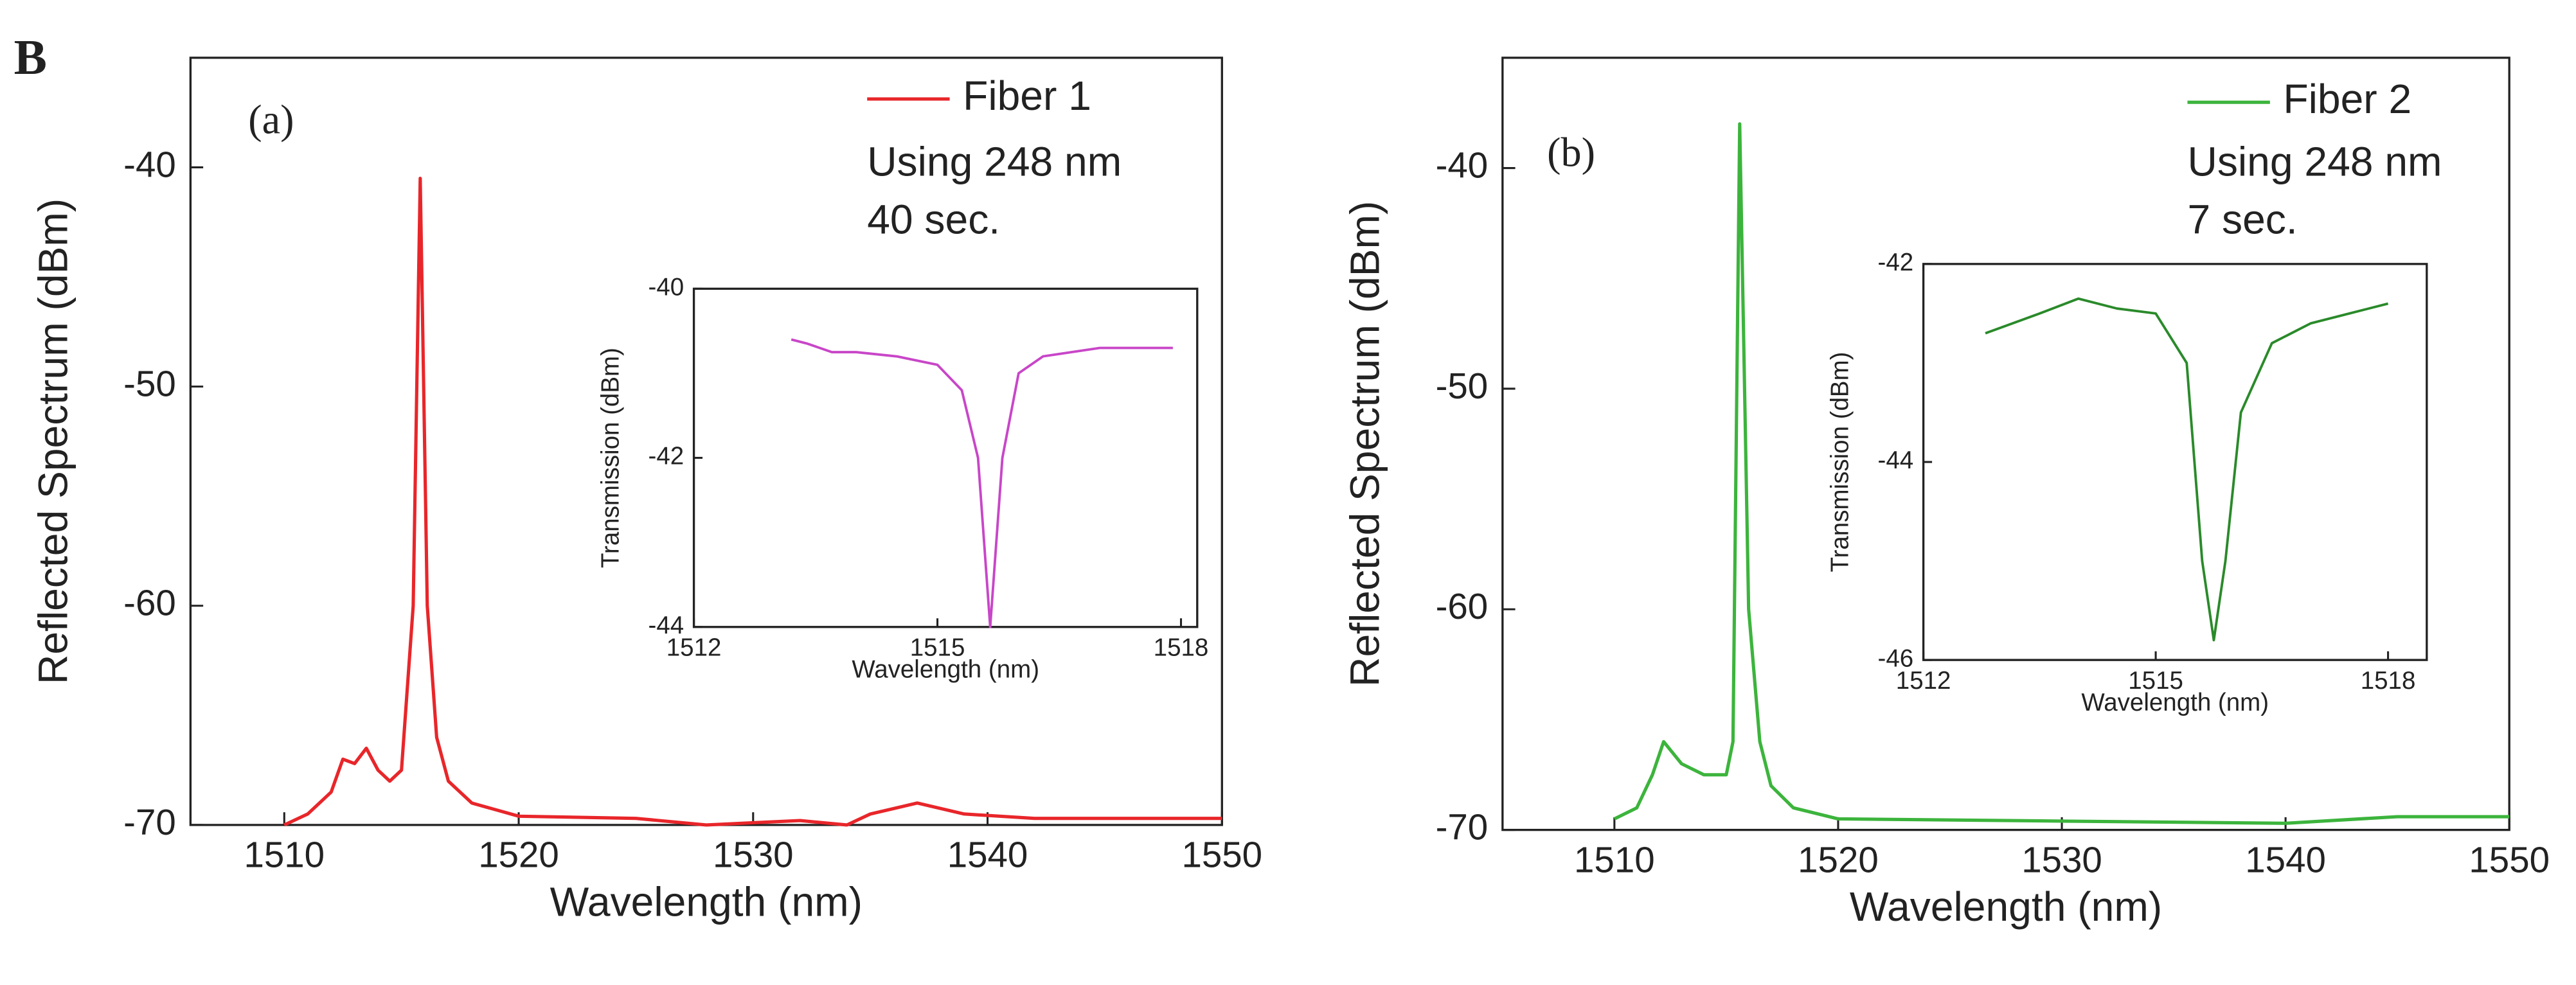 This screenshot has width=2576, height=985. I want to click on y-tick-label: -46, so click(1896, 658).